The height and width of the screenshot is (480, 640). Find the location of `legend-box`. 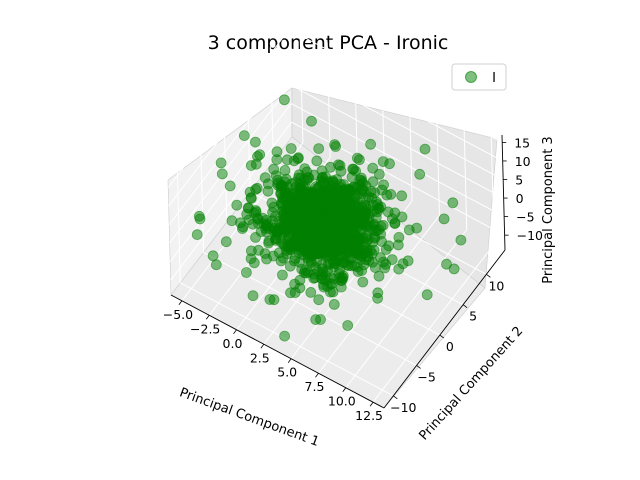

legend-box is located at coordinates (479, 77).